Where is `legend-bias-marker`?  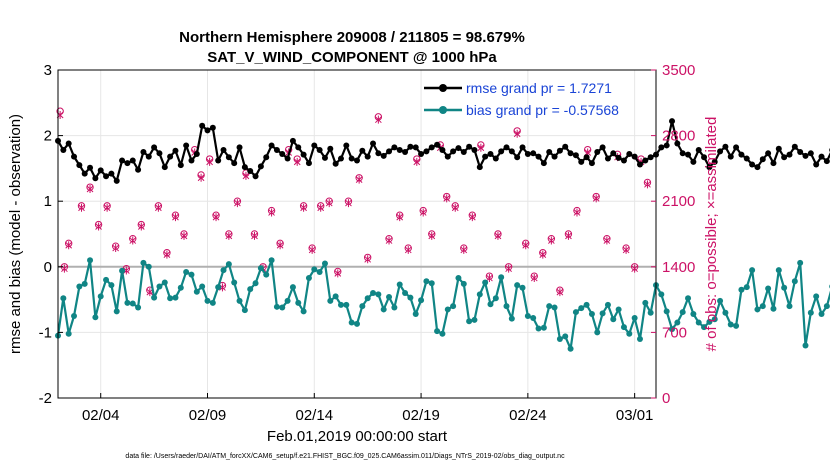 legend-bias-marker is located at coordinates (443, 110).